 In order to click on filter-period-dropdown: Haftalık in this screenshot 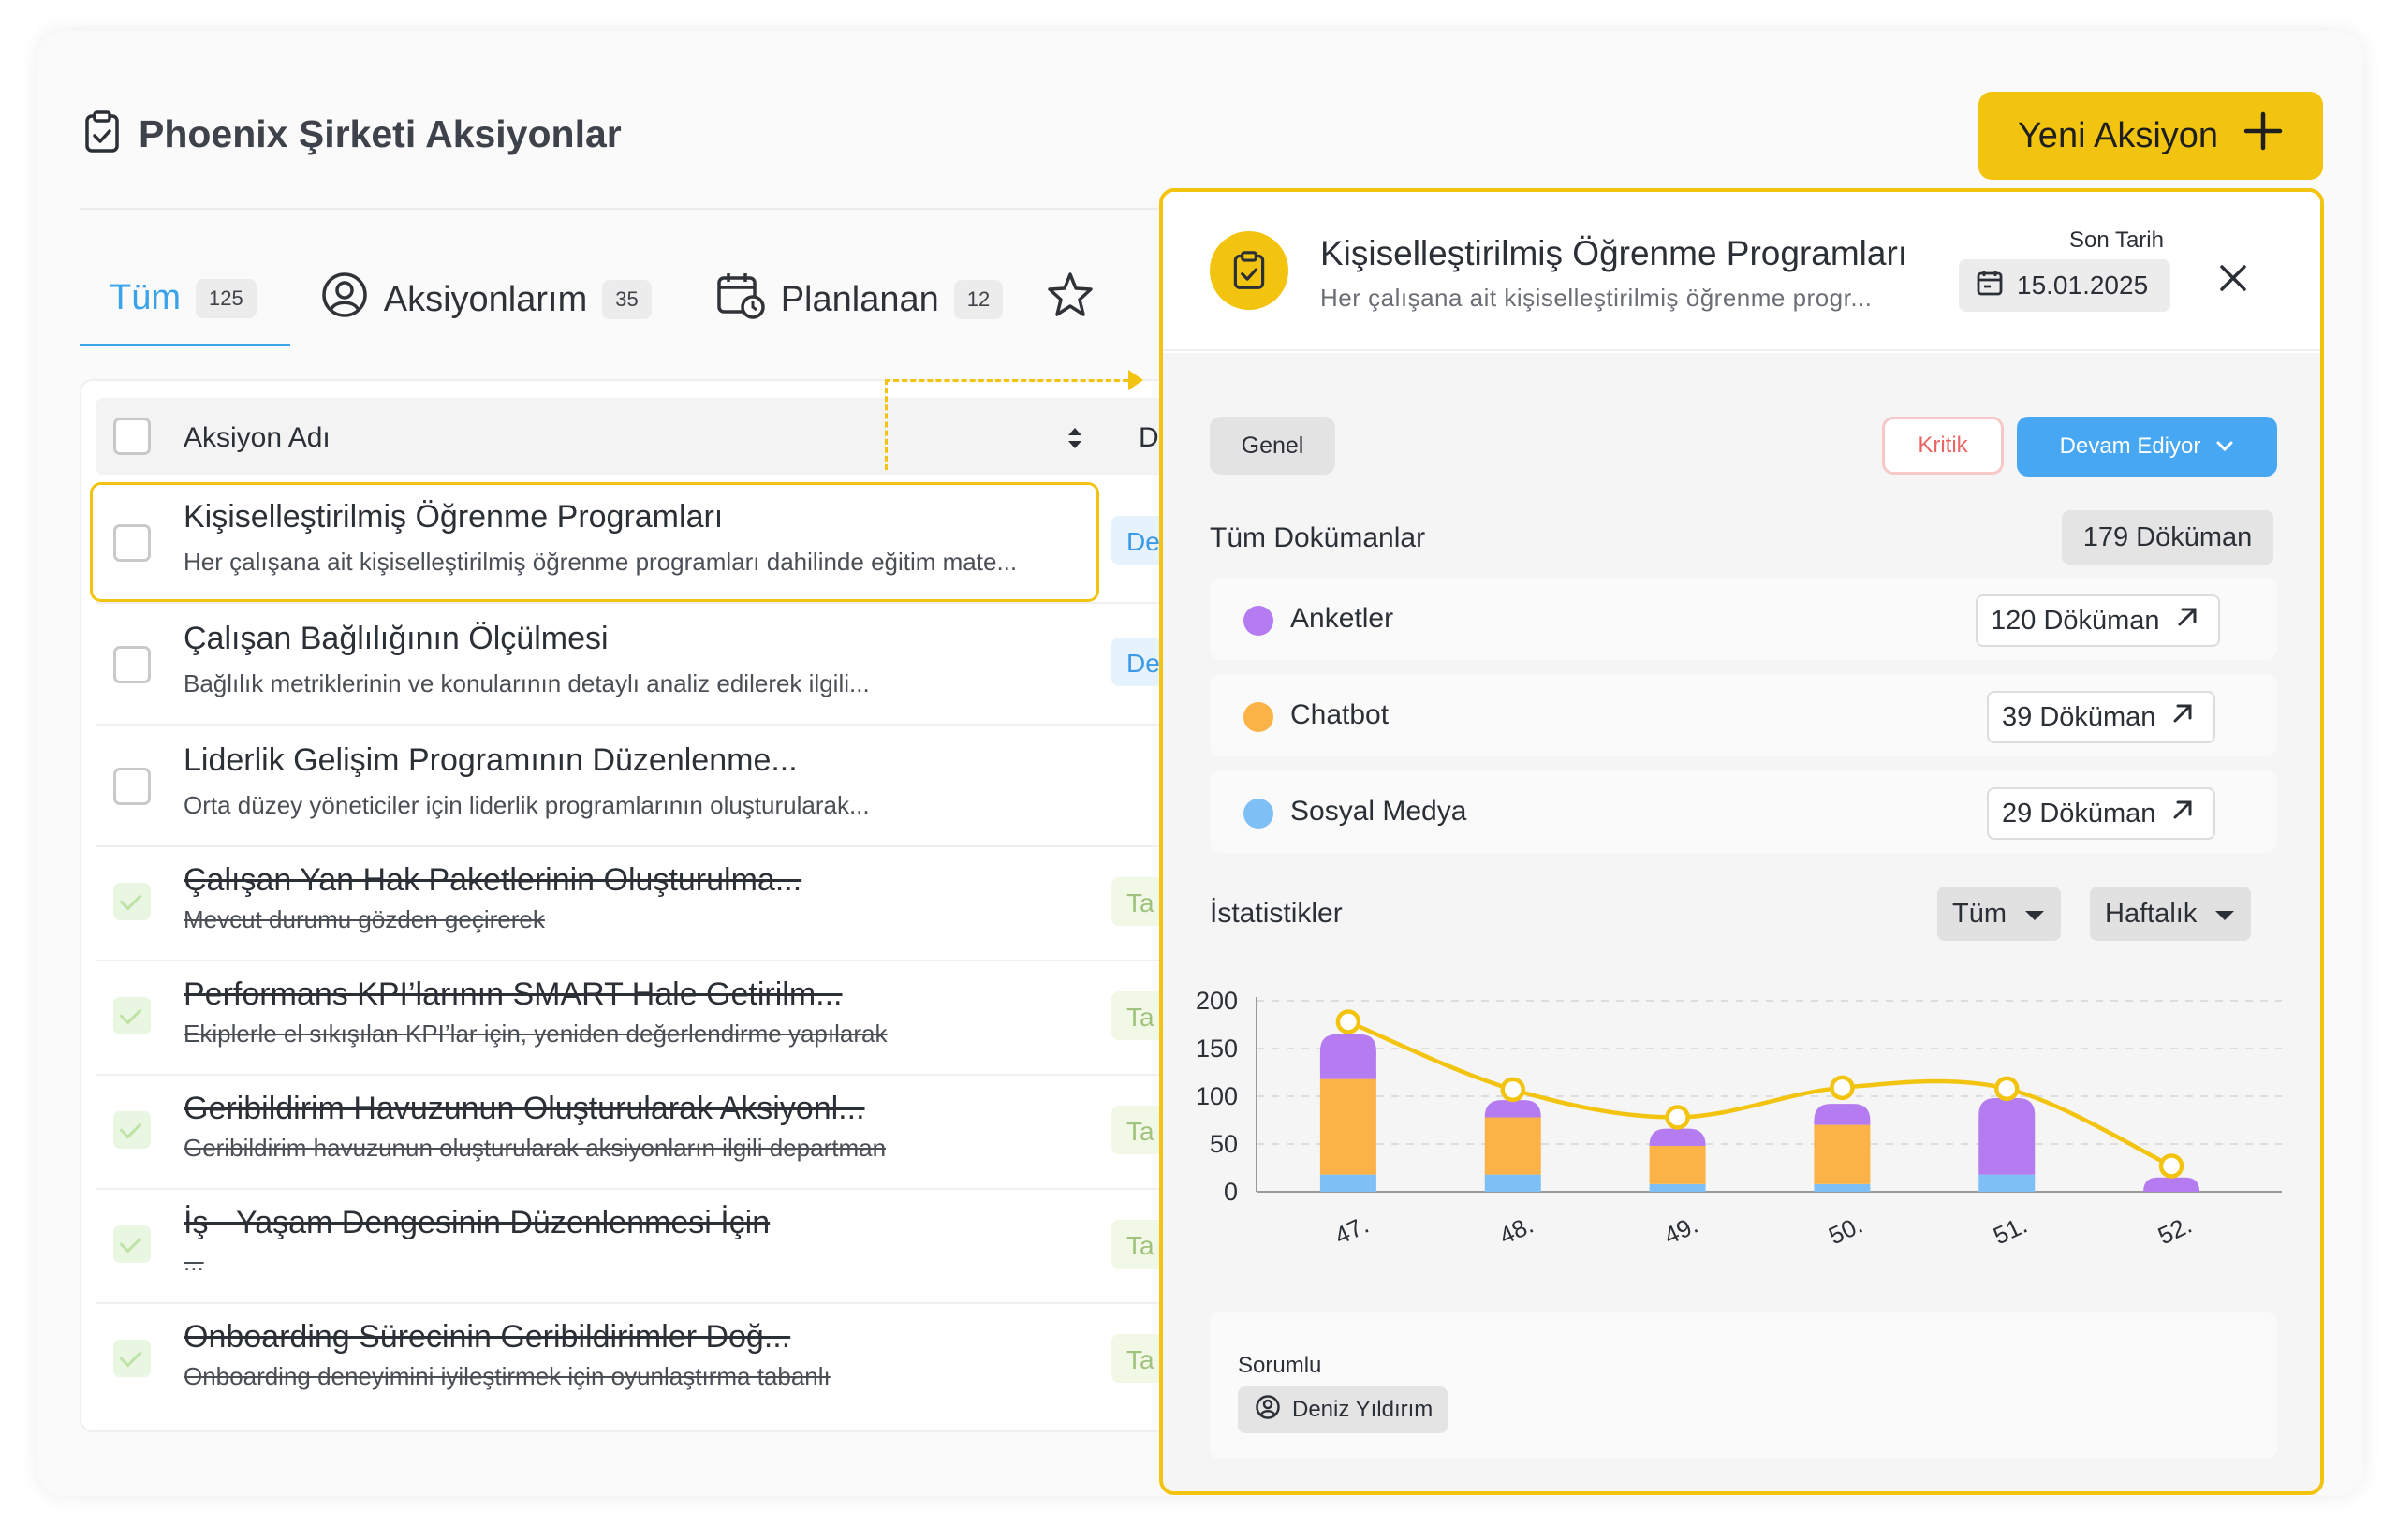, I will do `click(2171, 914)`.